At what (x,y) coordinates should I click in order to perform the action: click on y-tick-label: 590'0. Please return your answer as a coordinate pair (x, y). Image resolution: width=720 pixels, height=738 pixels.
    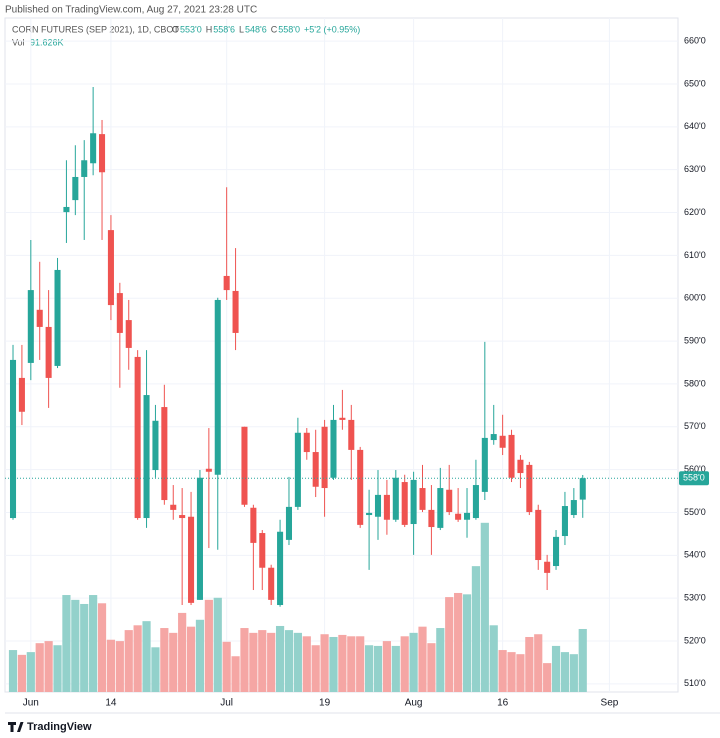
    Looking at the image, I should click on (695, 340).